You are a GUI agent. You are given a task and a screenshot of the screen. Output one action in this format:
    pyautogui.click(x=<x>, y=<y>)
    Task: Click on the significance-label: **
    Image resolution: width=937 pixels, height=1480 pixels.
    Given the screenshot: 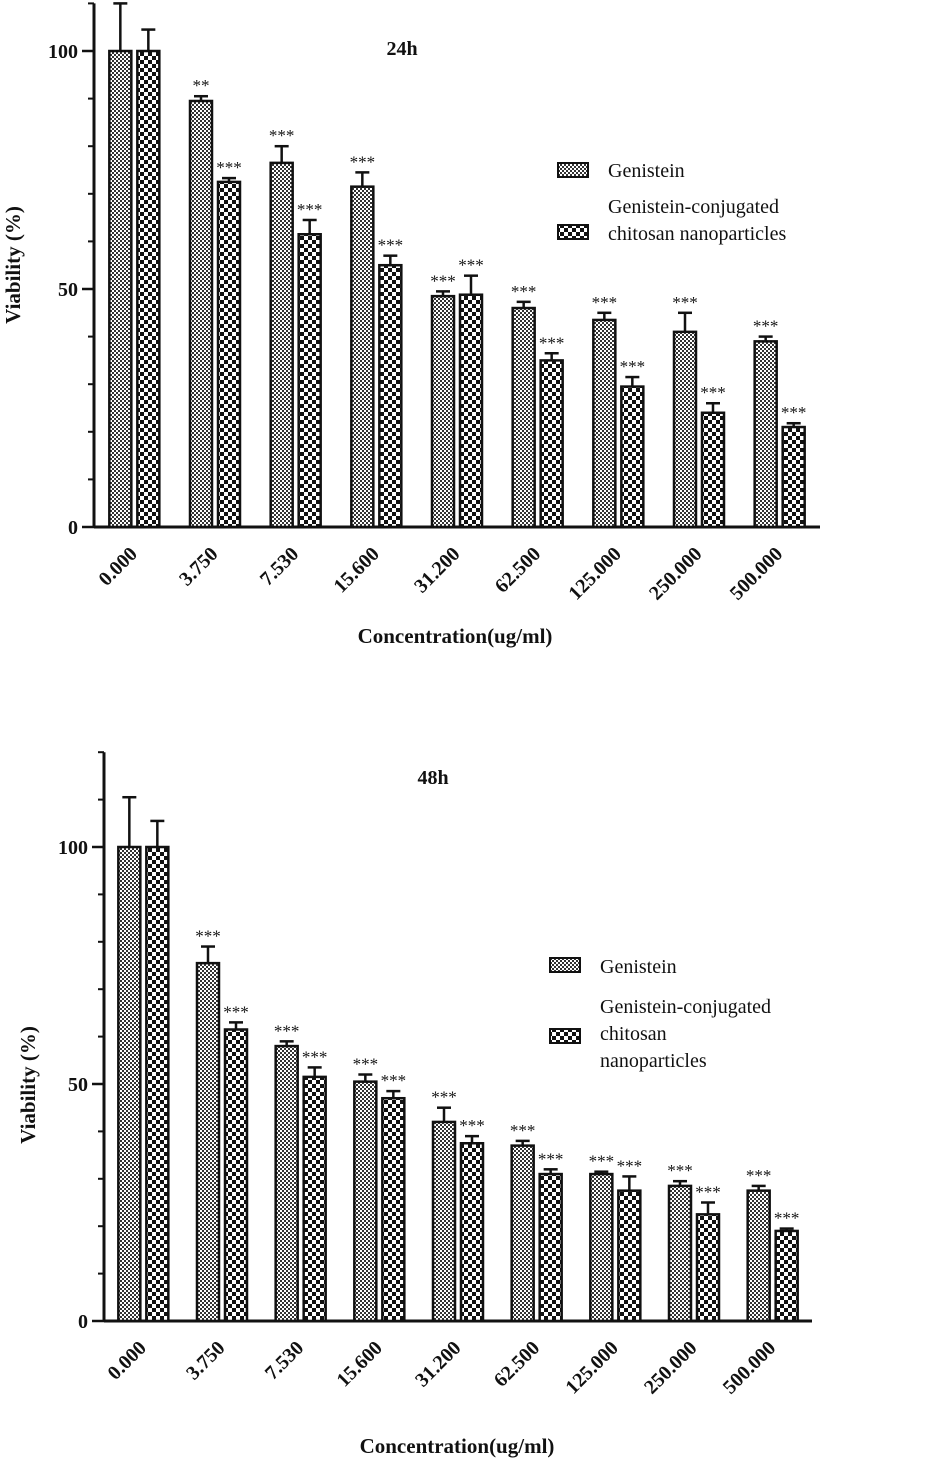 What is the action you would take?
    pyautogui.click(x=201, y=85)
    